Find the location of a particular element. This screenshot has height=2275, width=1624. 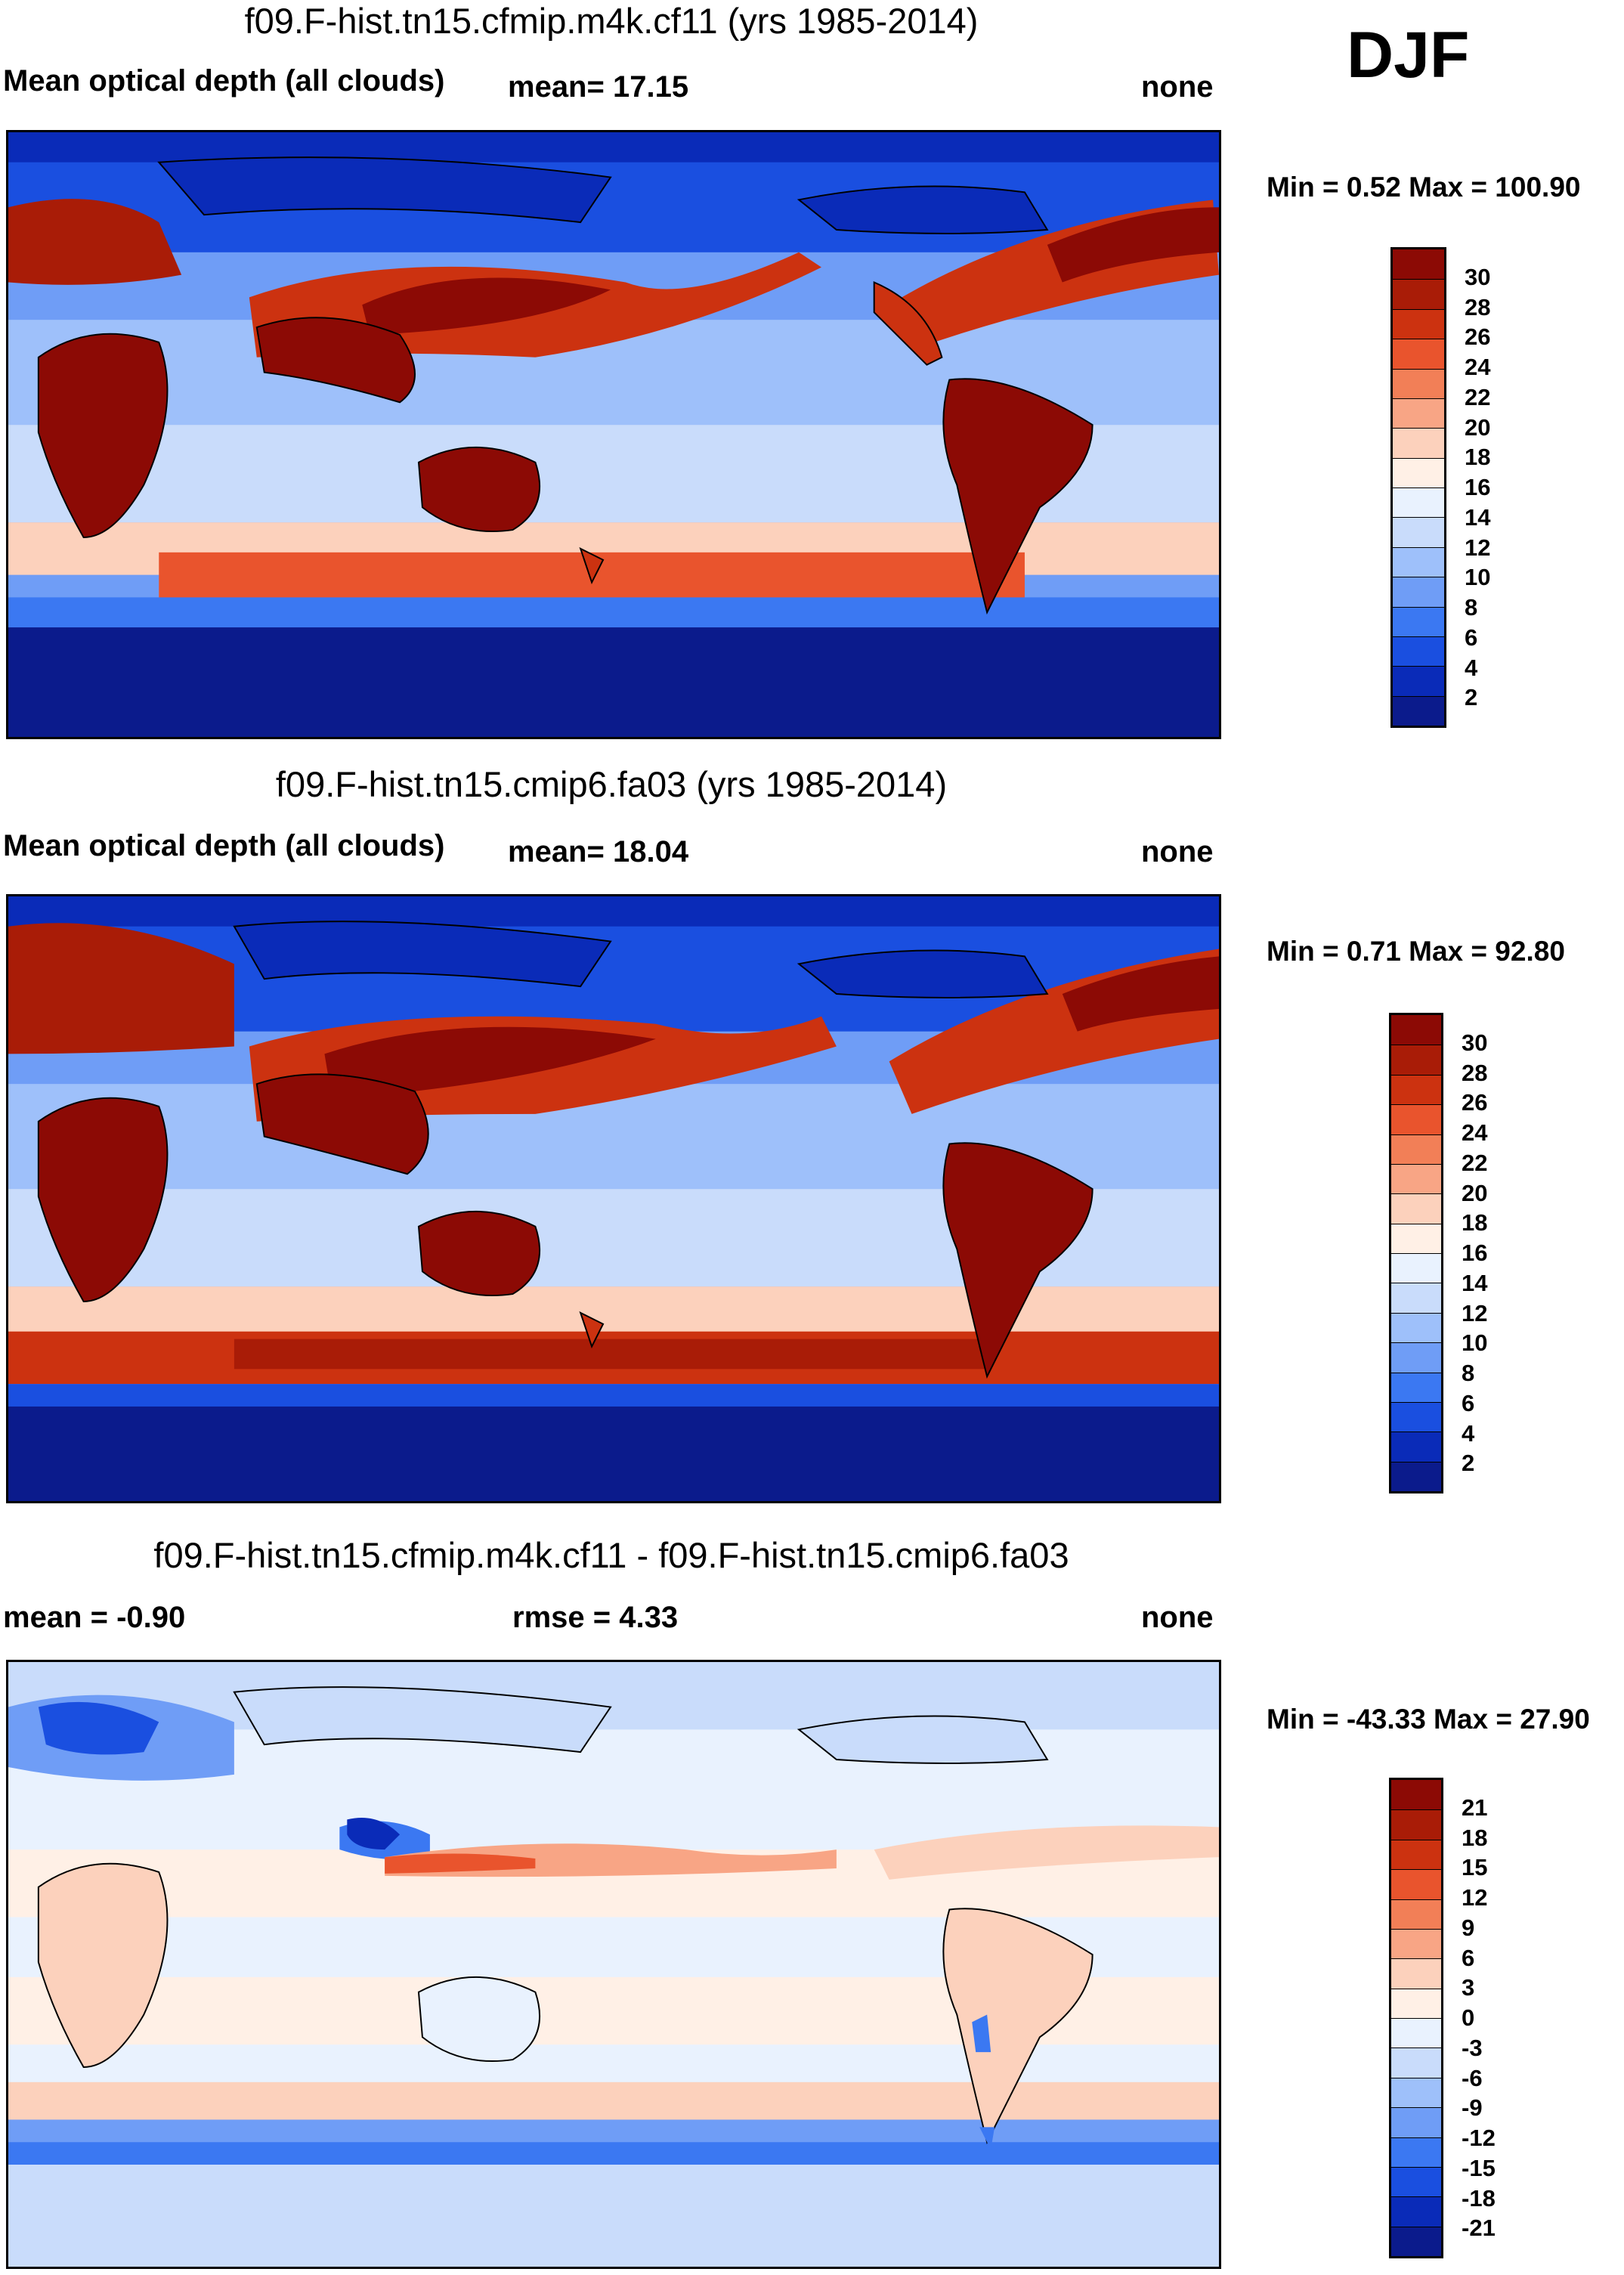

colorbar-tick-label: 9 is located at coordinates (1468, 1927).